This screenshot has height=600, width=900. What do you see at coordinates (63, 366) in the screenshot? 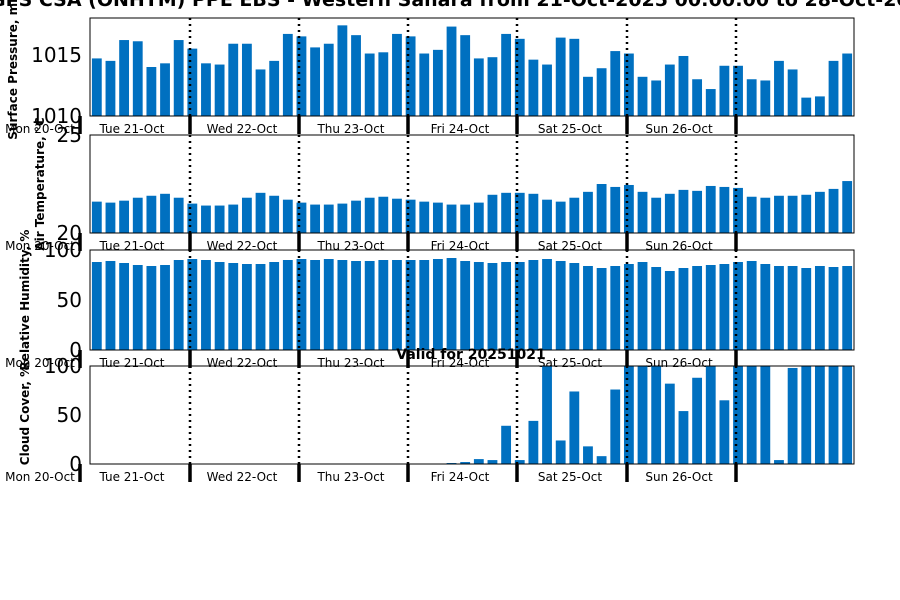
I see `y-tick-label: 100` at bounding box center [63, 366].